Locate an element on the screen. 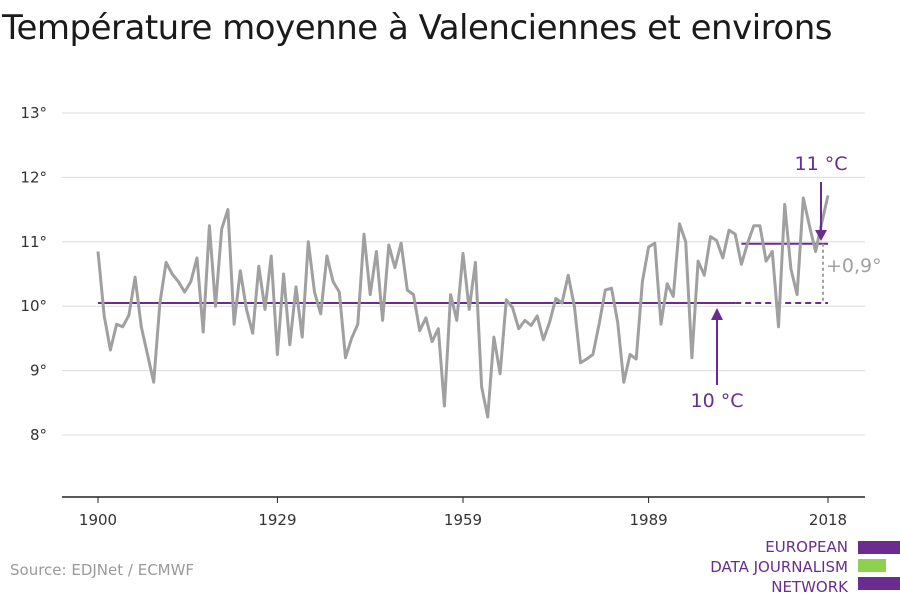 This screenshot has width=900, height=600. y-tick-label: 10° is located at coordinates (33, 306).